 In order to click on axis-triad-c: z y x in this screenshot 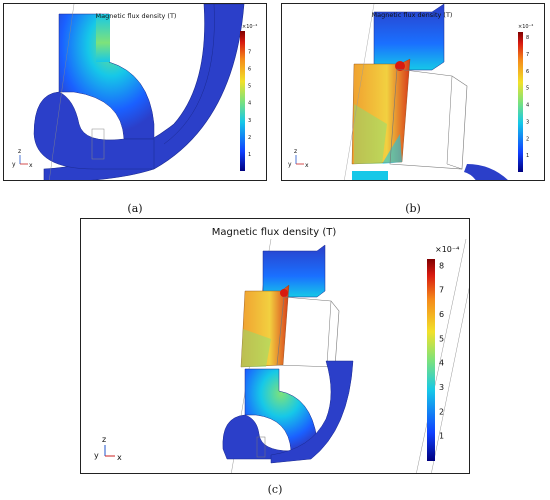, I will do `click(108, 448)`.